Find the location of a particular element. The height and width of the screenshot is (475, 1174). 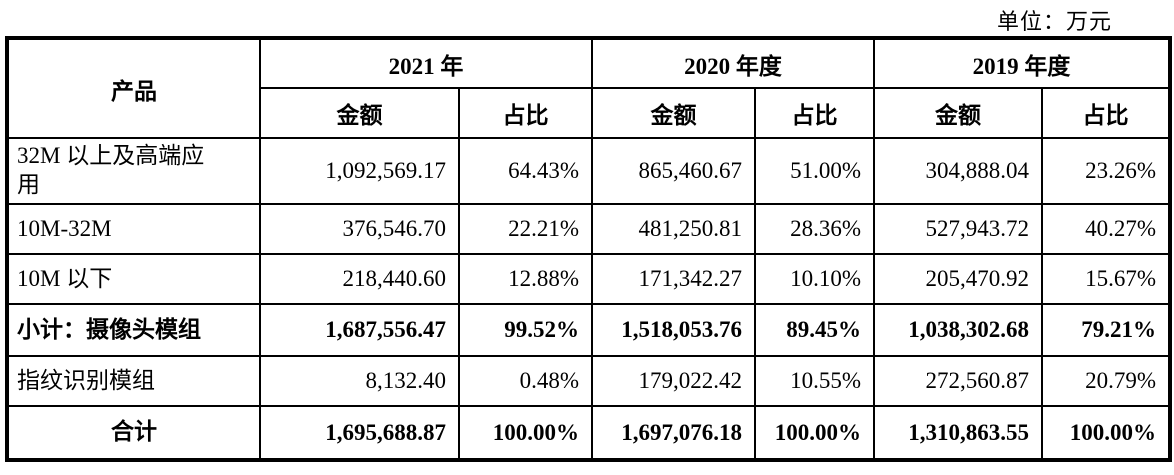

share-cell-2020: 100.00% is located at coordinates (814, 433).